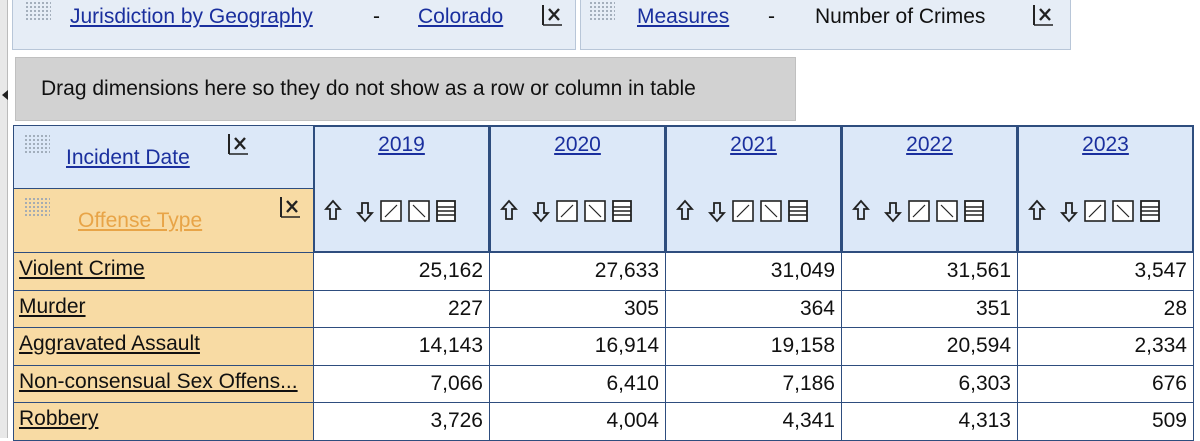 This screenshot has width=1200, height=441. What do you see at coordinates (163, 271) in the screenshot?
I see `row-label-cell: Violent Crime` at bounding box center [163, 271].